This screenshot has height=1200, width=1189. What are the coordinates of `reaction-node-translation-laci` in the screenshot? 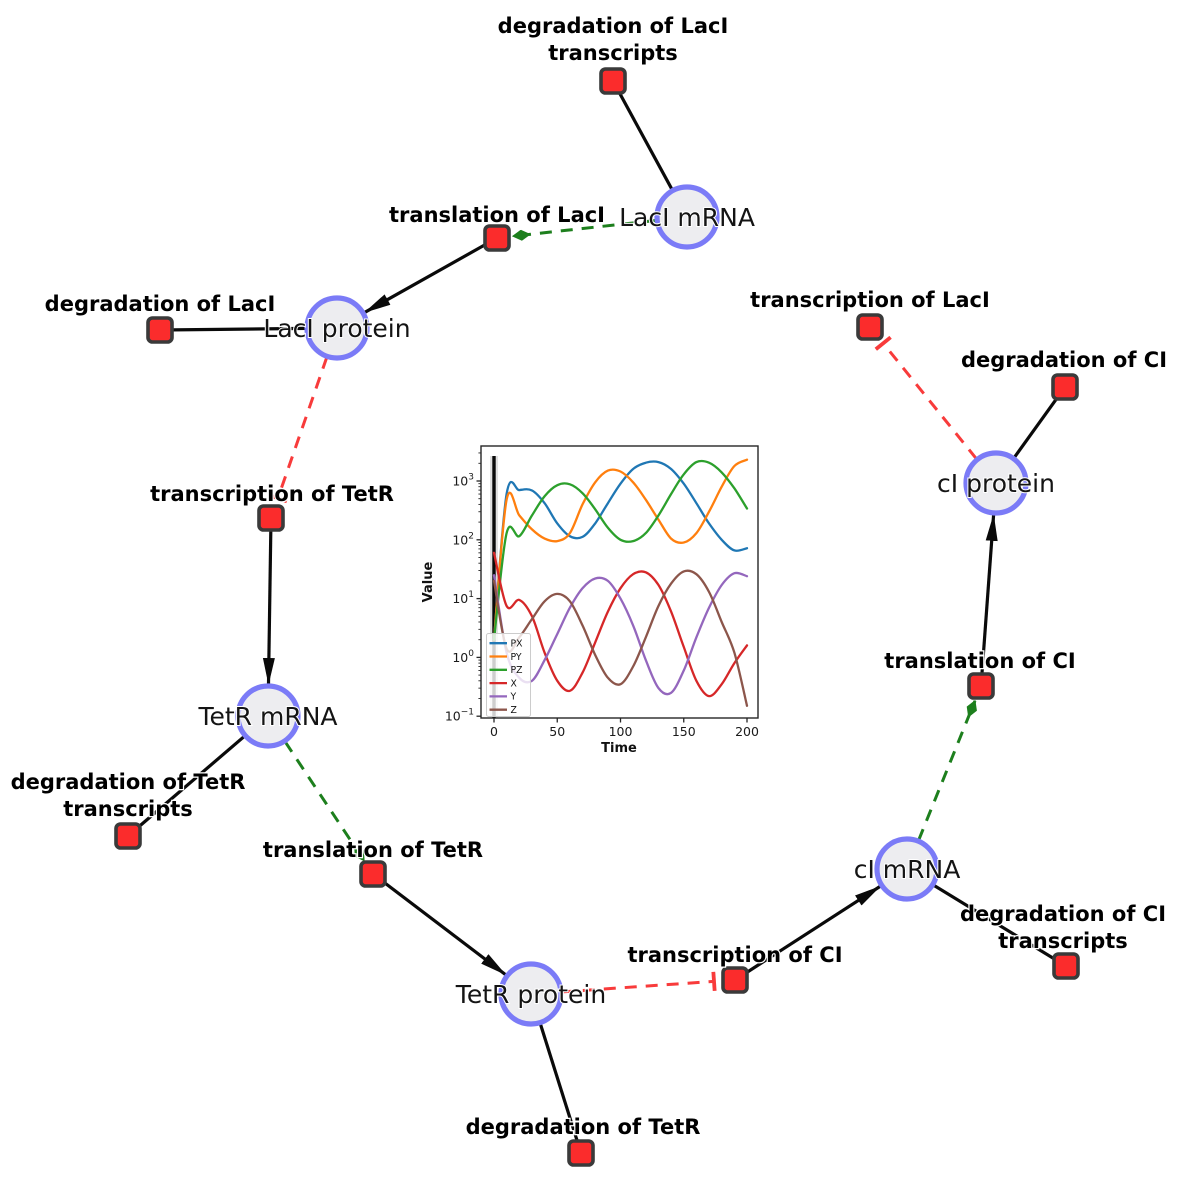 It's located at (497, 238).